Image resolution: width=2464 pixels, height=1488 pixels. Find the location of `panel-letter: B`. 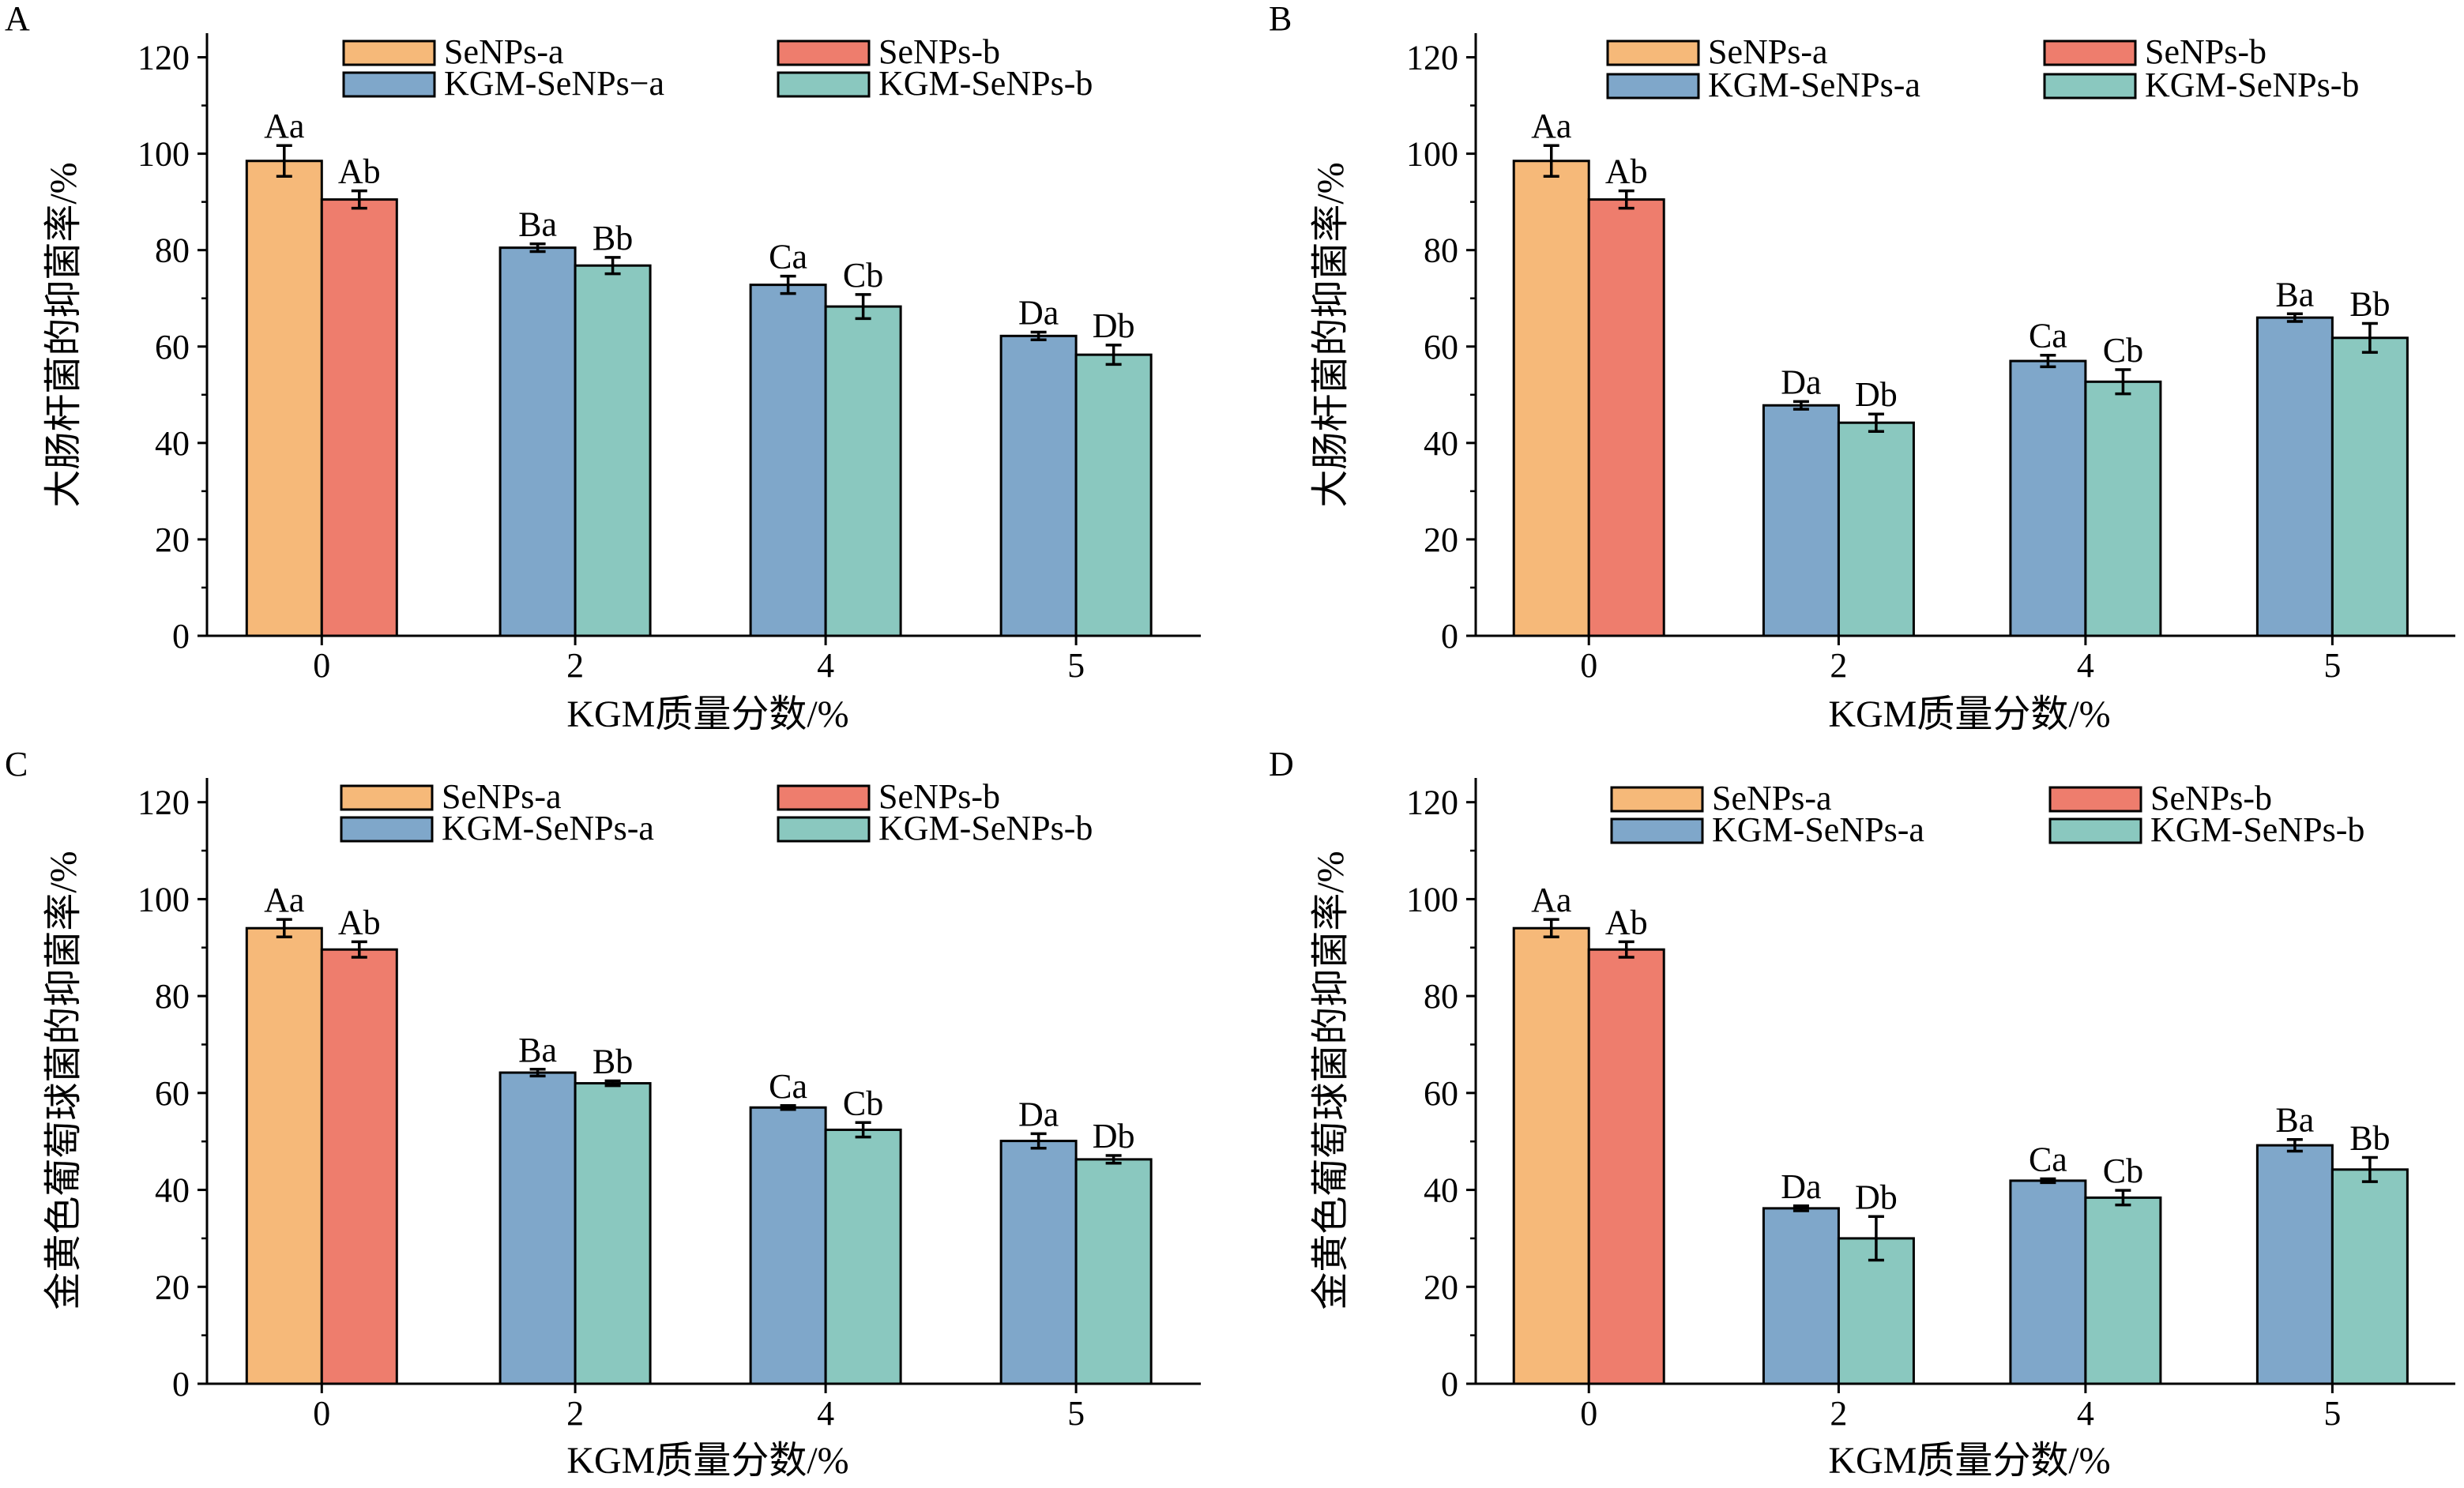

panel-letter: B is located at coordinates (1280, 19).